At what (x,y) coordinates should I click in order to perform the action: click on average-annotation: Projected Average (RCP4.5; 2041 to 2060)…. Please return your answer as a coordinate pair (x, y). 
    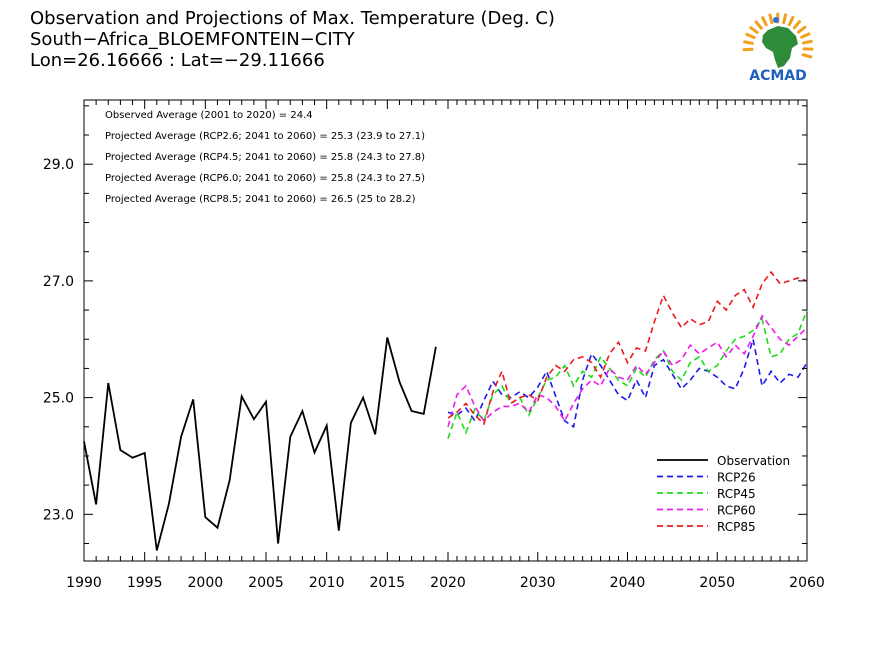
    Looking at the image, I should click on (265, 157).